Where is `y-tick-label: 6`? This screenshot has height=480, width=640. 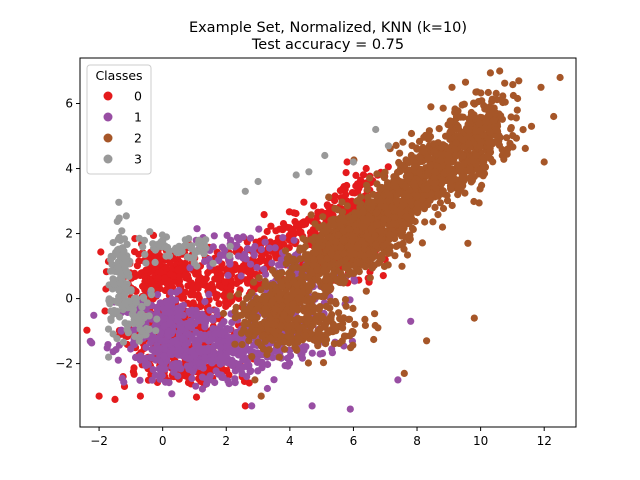 y-tick-label: 6 is located at coordinates (69, 104).